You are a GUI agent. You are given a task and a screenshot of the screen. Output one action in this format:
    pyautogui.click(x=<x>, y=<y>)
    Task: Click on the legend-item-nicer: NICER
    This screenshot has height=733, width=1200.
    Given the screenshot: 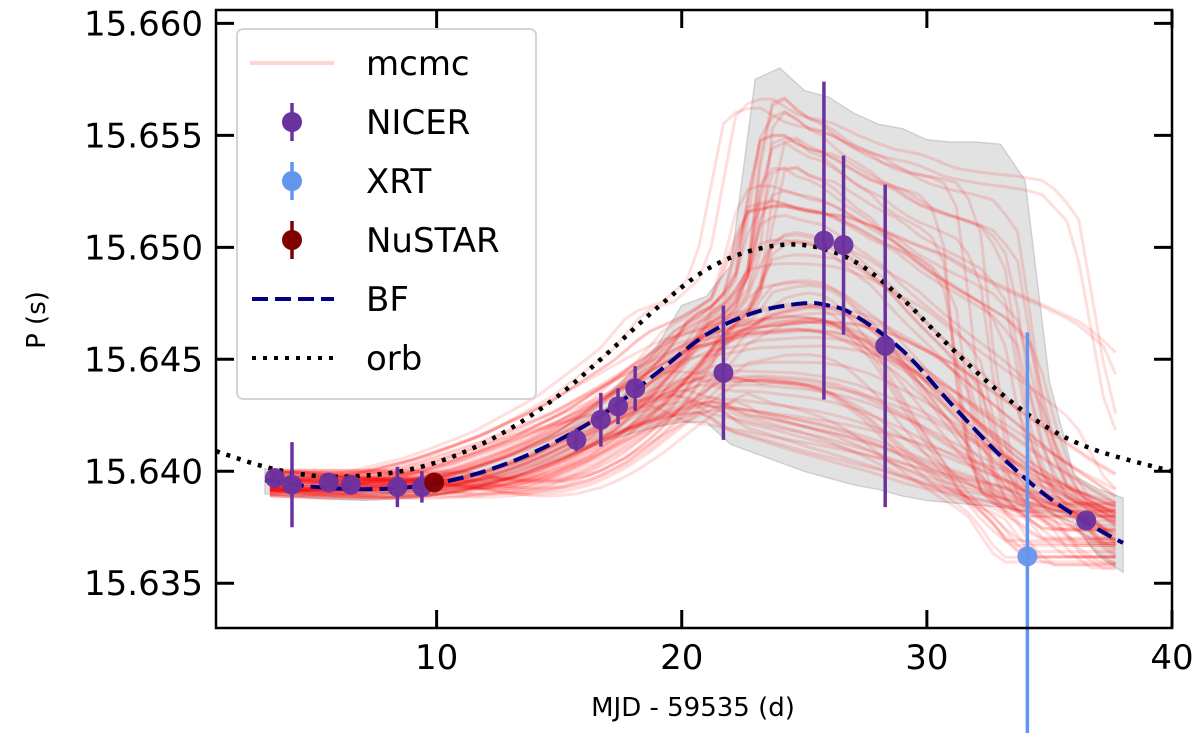 What is the action you would take?
    pyautogui.click(x=376, y=123)
    